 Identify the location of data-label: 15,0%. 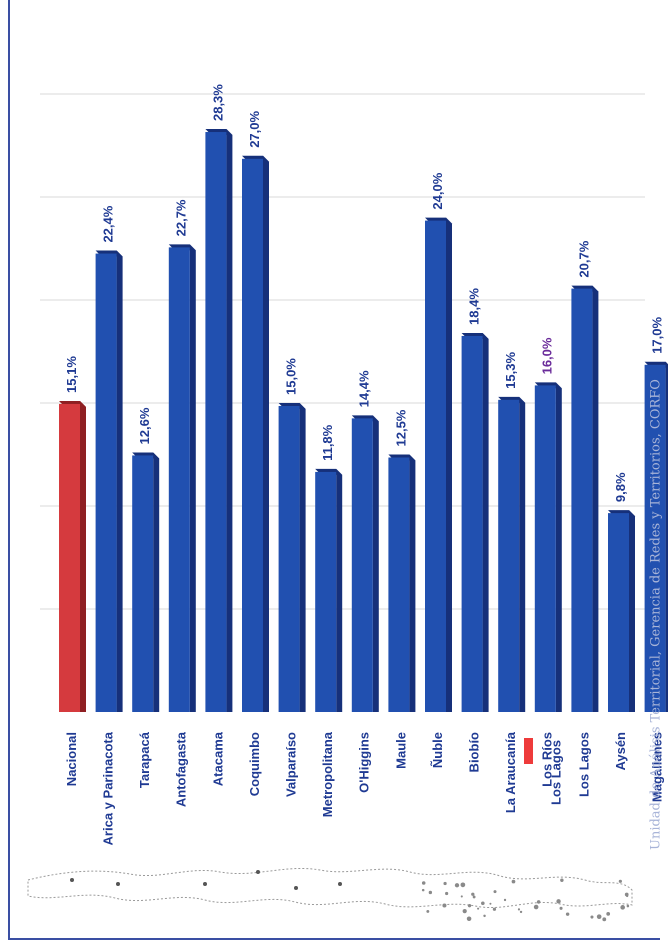
(291, 376).